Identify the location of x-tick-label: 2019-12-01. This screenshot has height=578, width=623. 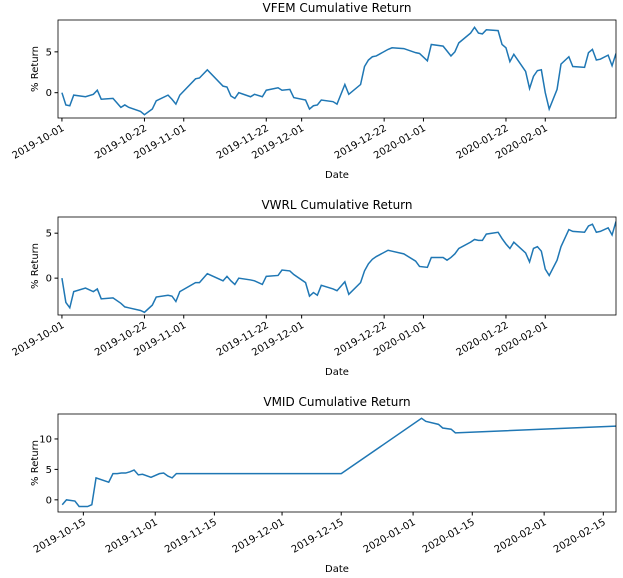
(259, 536).